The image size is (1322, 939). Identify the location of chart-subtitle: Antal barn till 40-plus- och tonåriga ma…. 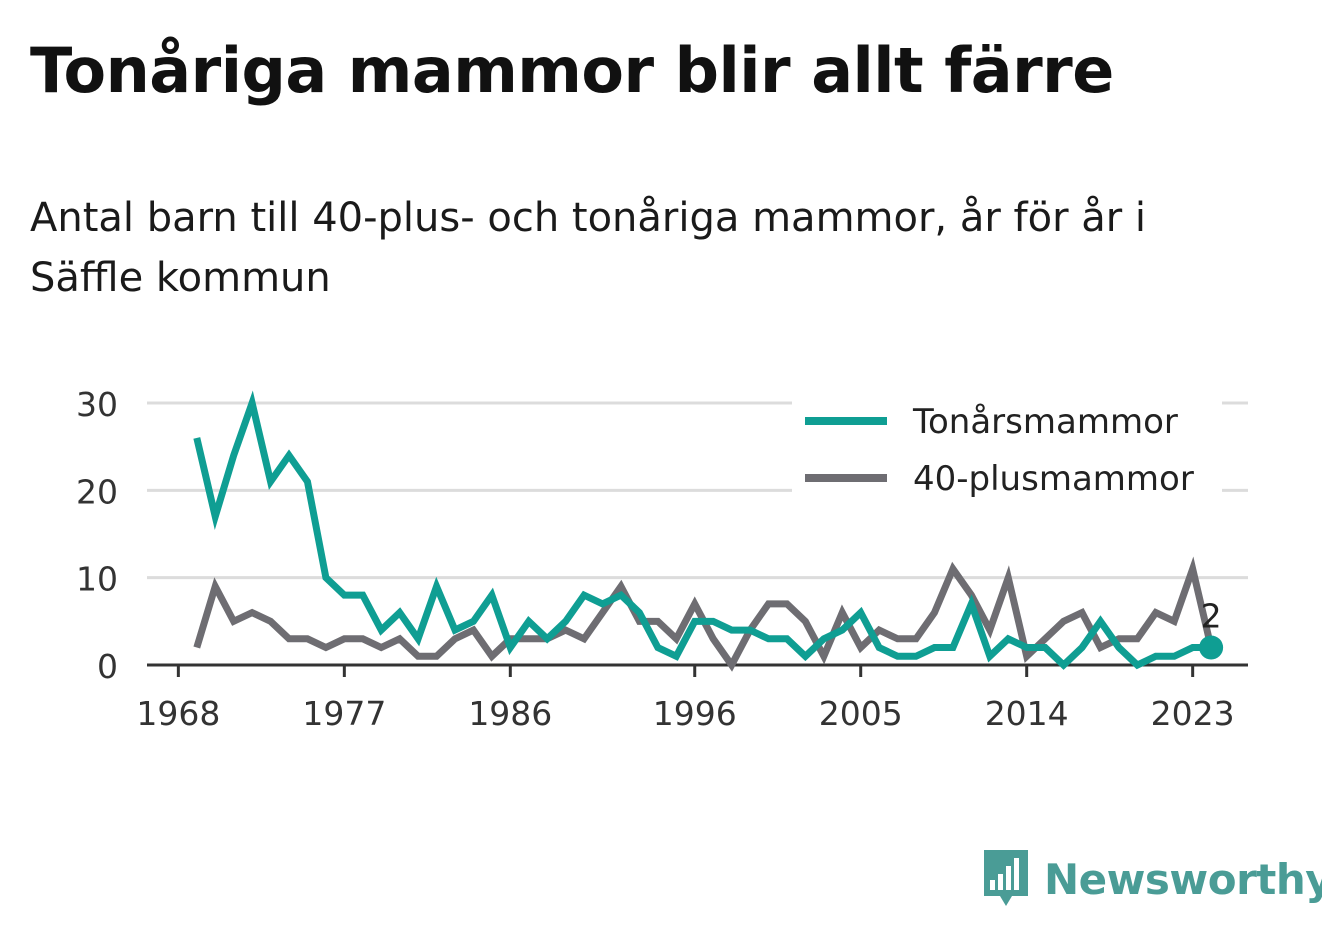
(588, 248).